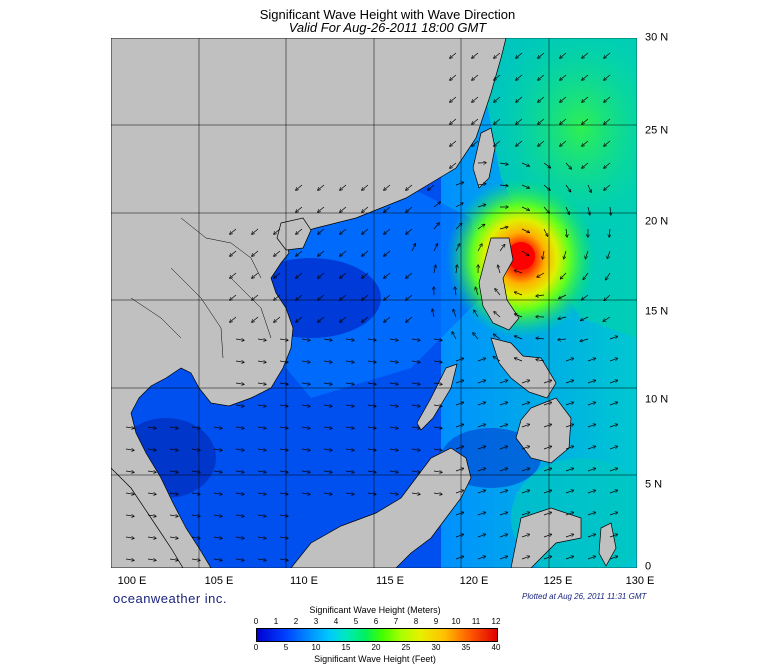 This screenshot has width=775, height=665. I want to click on lon-label-105: 105 E, so click(219, 581).